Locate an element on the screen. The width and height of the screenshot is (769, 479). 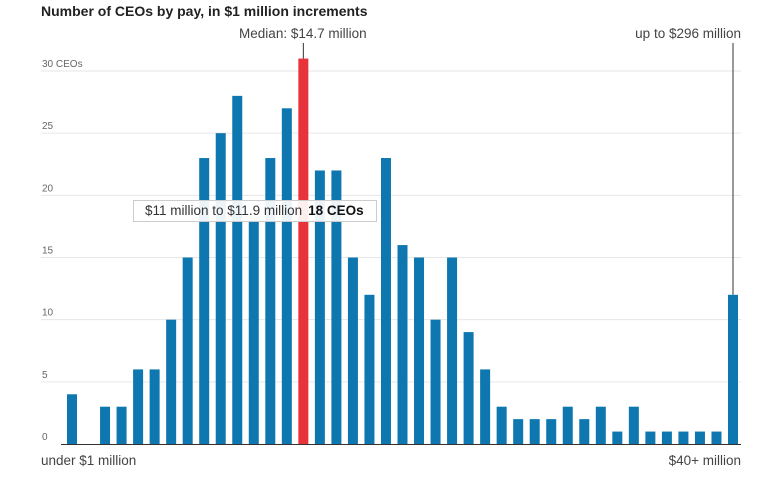
median-bar is located at coordinates (303, 251).